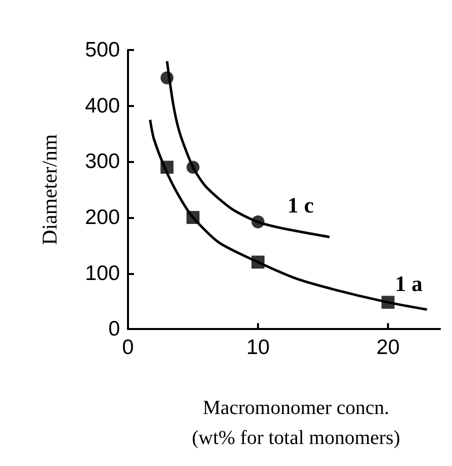 The width and height of the screenshot is (452, 466). I want to click on y-tick-label: 0, so click(114, 329).